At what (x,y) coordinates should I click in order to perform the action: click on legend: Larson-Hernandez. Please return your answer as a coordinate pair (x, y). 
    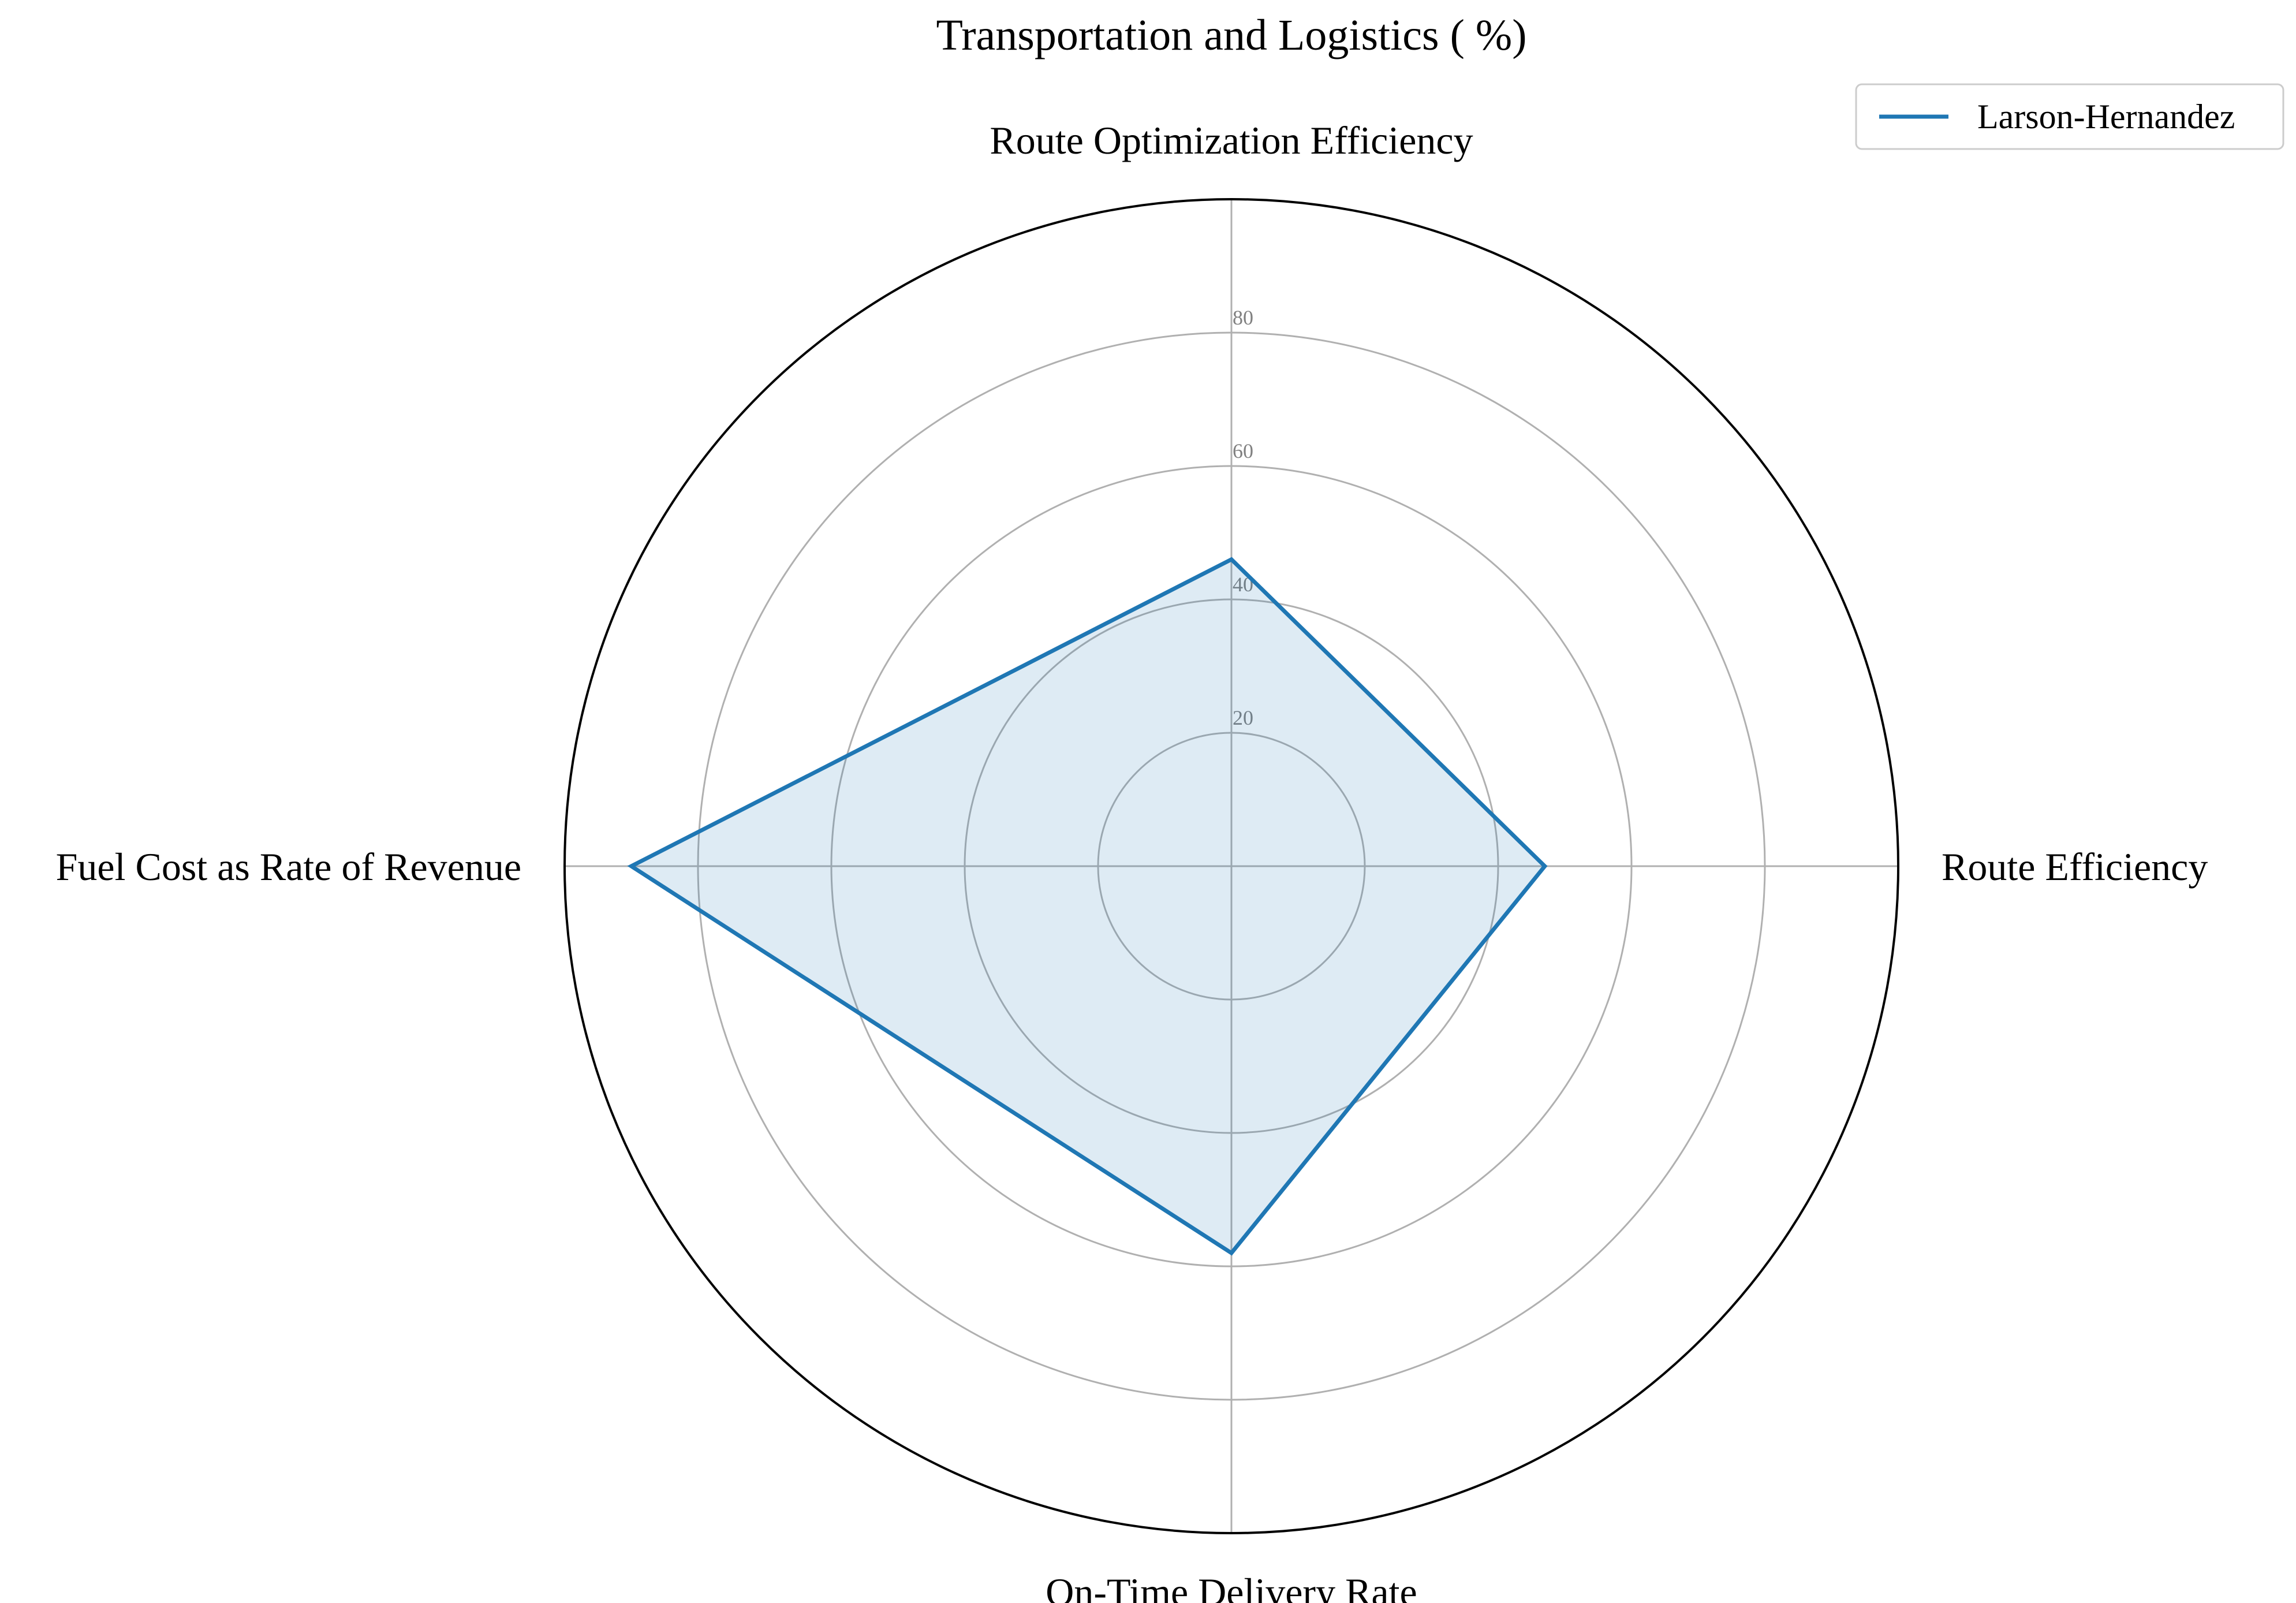
    Looking at the image, I should click on (2069, 116).